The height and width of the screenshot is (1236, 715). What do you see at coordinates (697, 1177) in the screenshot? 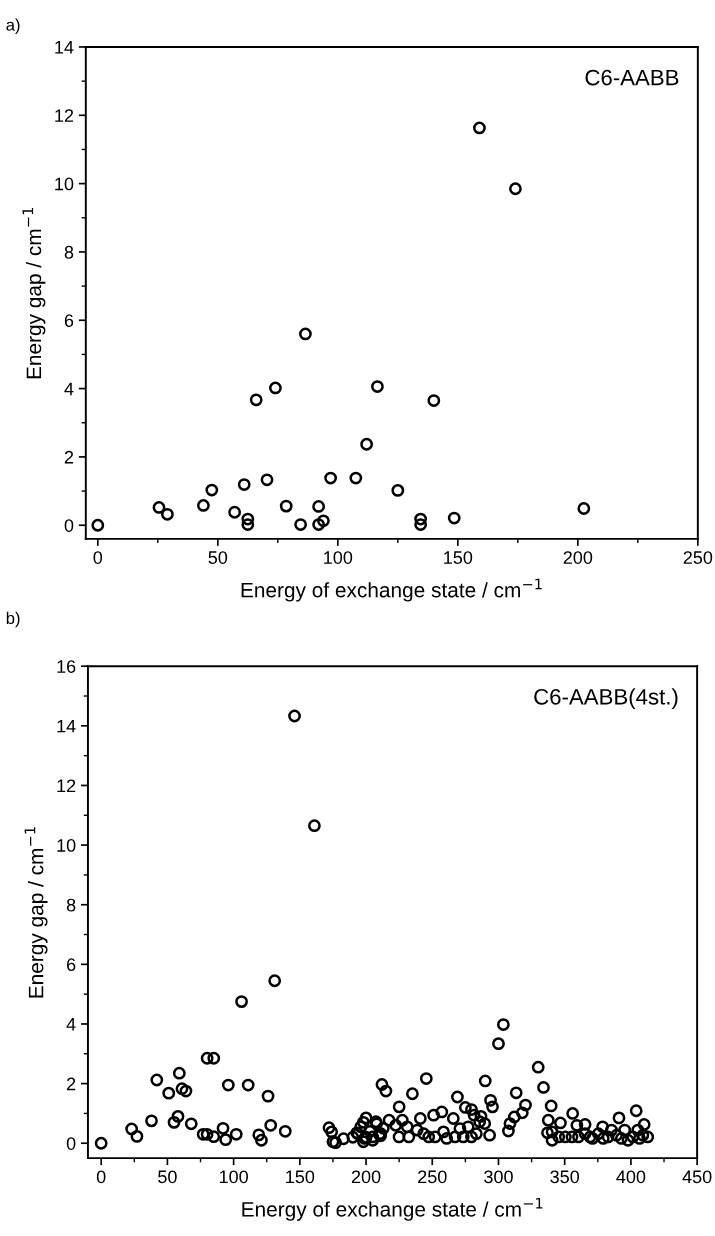
I see `x-tick-label: 450` at bounding box center [697, 1177].